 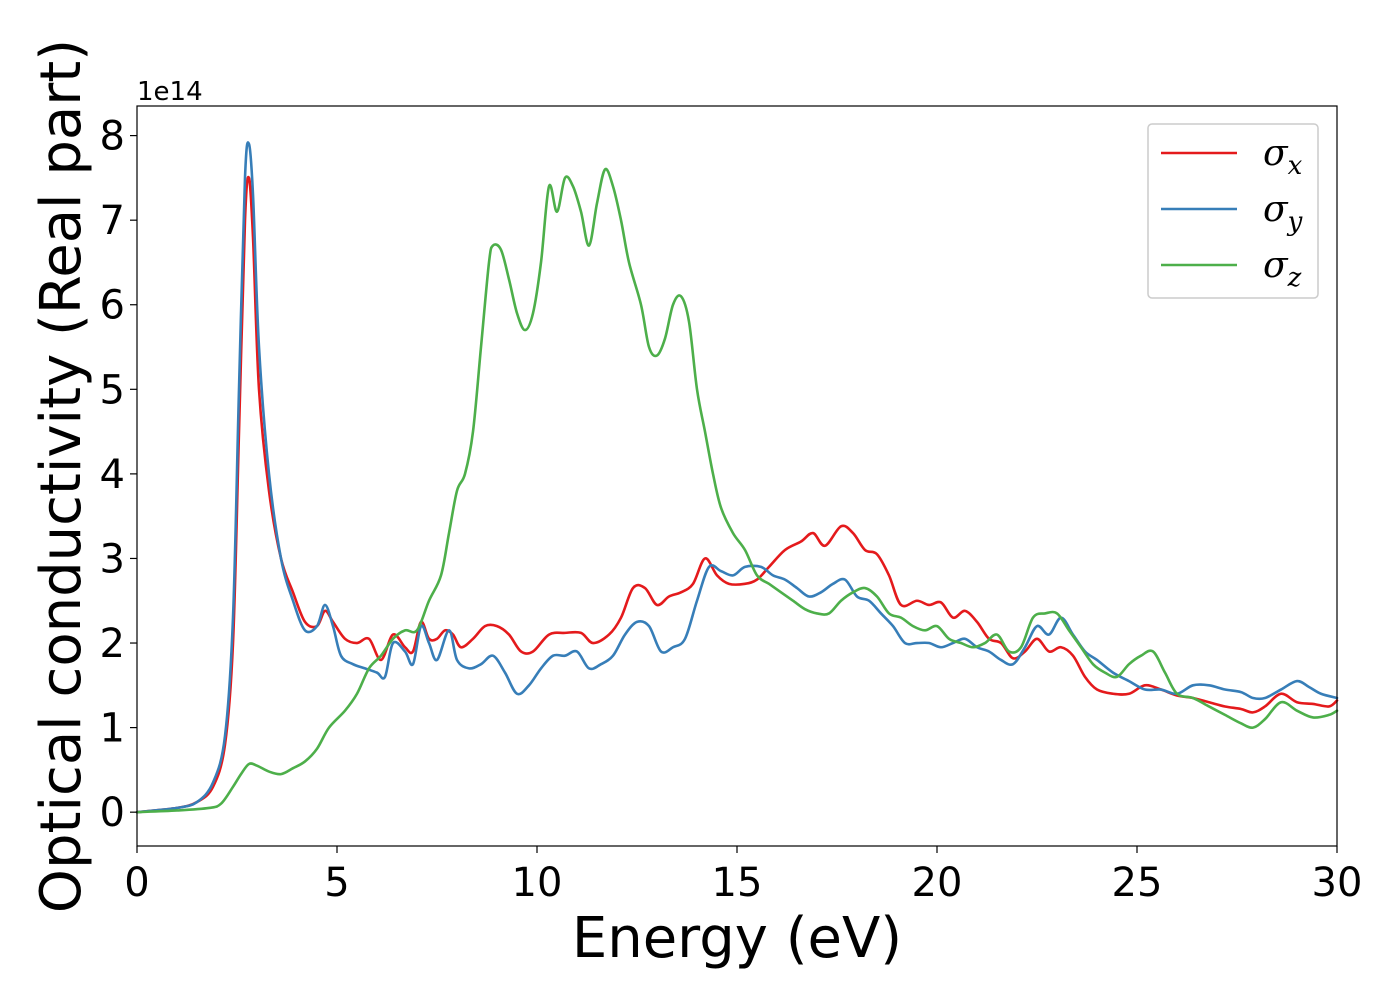 I want to click on y-tick-label: 3, so click(x=112, y=559).